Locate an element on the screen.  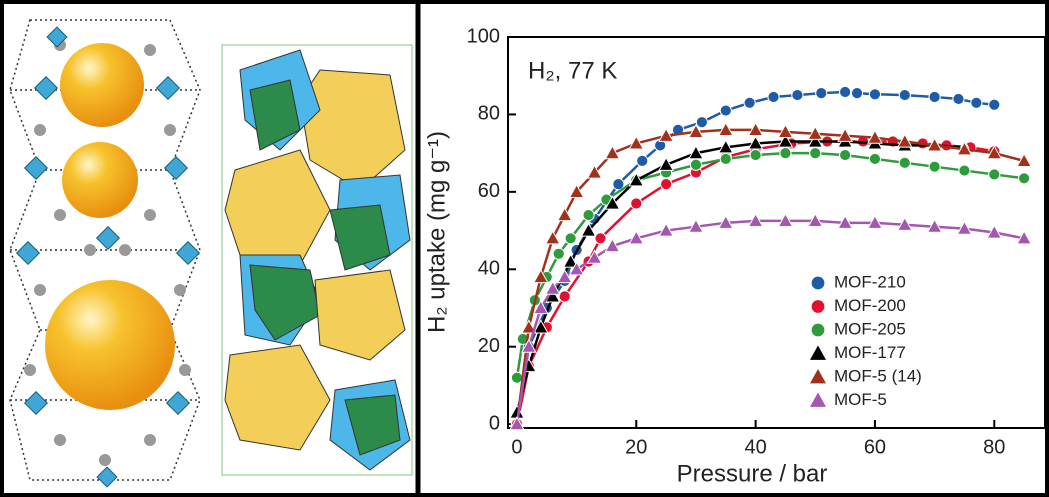
annotation: H₂, 77 K is located at coordinates (572, 70).